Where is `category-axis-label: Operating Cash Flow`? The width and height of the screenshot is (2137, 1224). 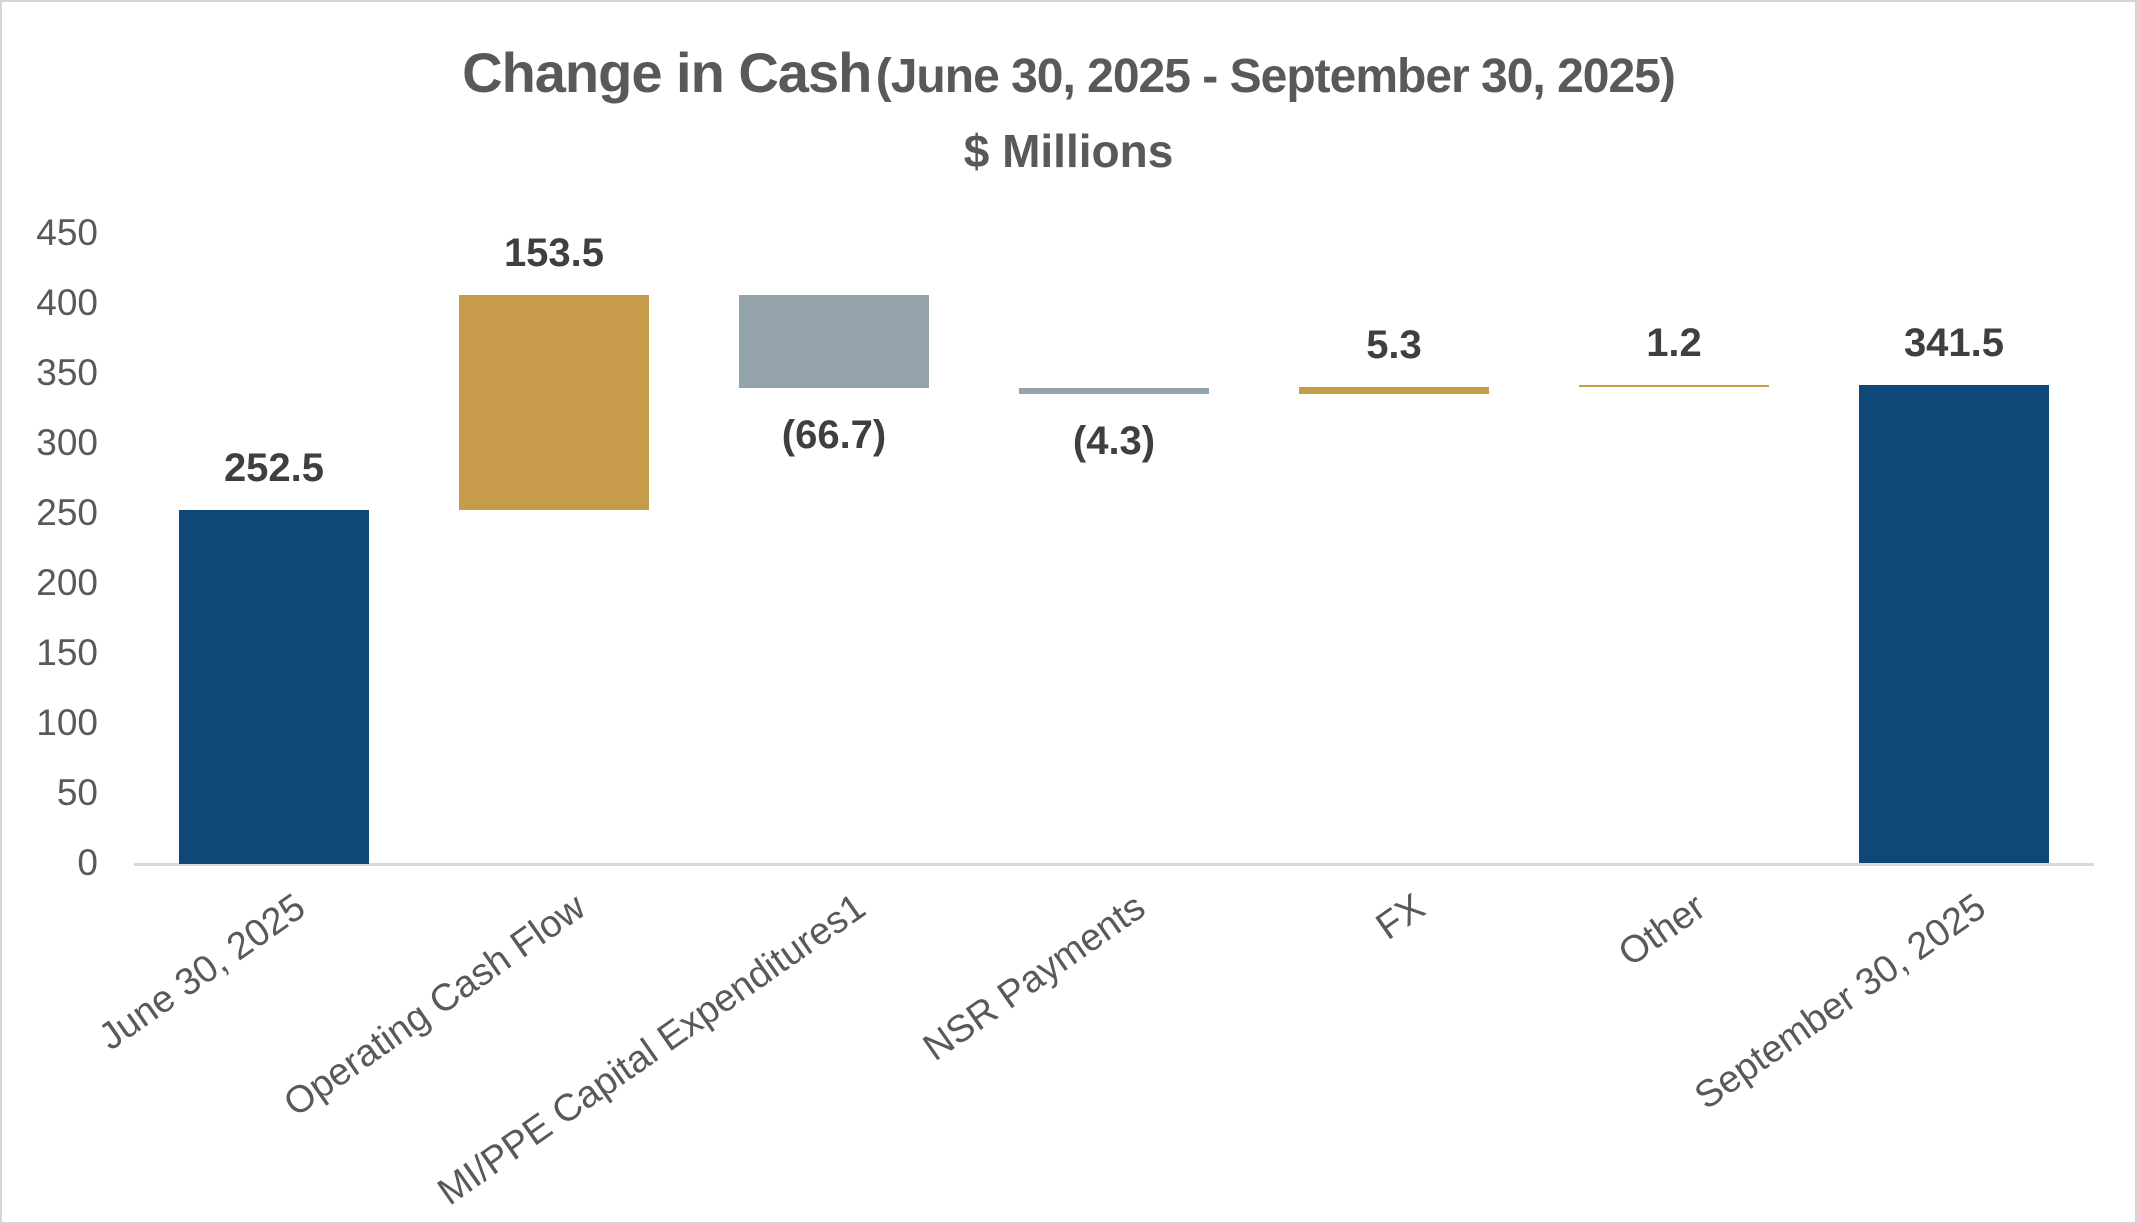 category-axis-label: Operating Cash Flow is located at coordinates (435, 1006).